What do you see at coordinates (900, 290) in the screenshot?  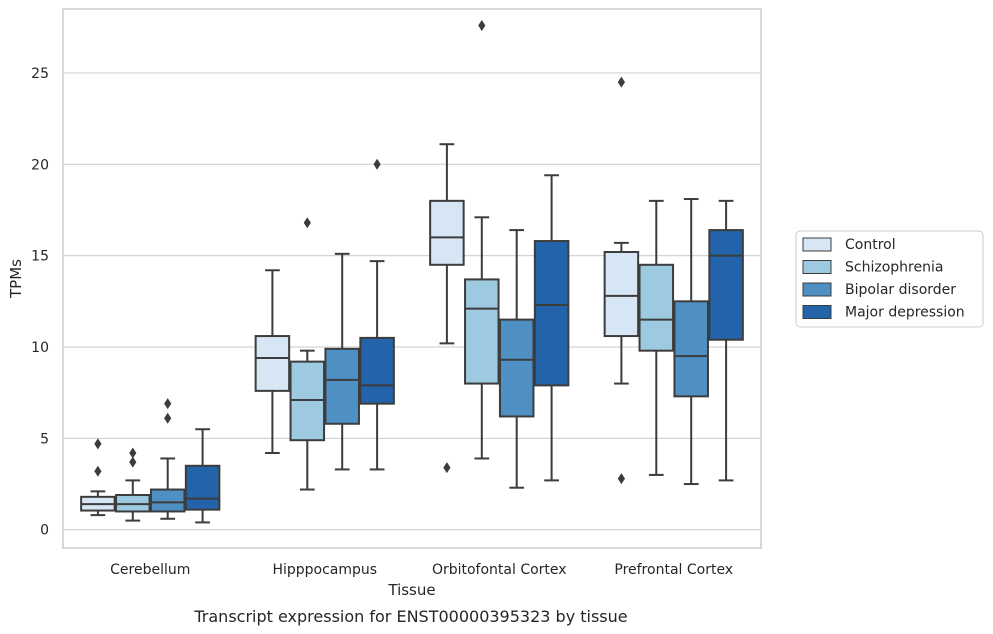 I see `legend-label: Bipolar disorder` at bounding box center [900, 290].